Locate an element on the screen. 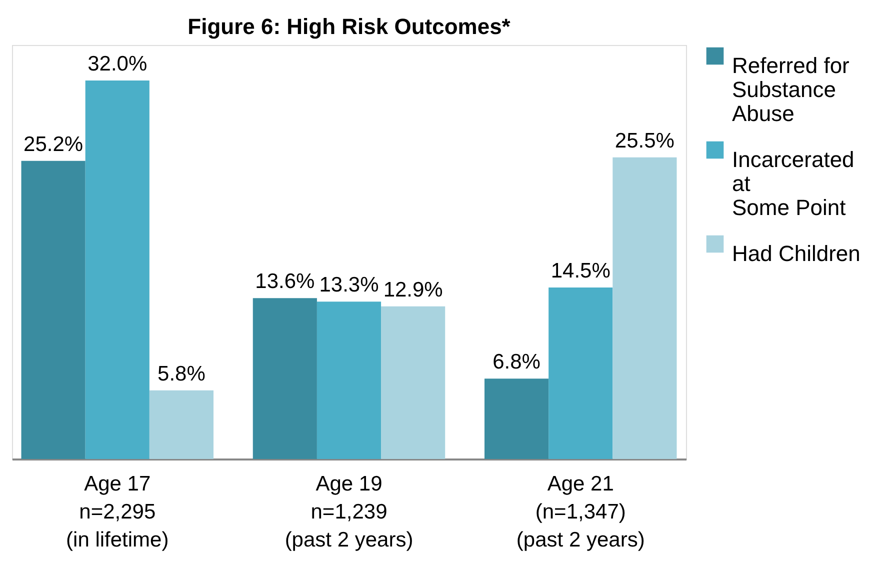 The image size is (871, 574). legend-label: Referred for Substance Abuse is located at coordinates (791, 89).